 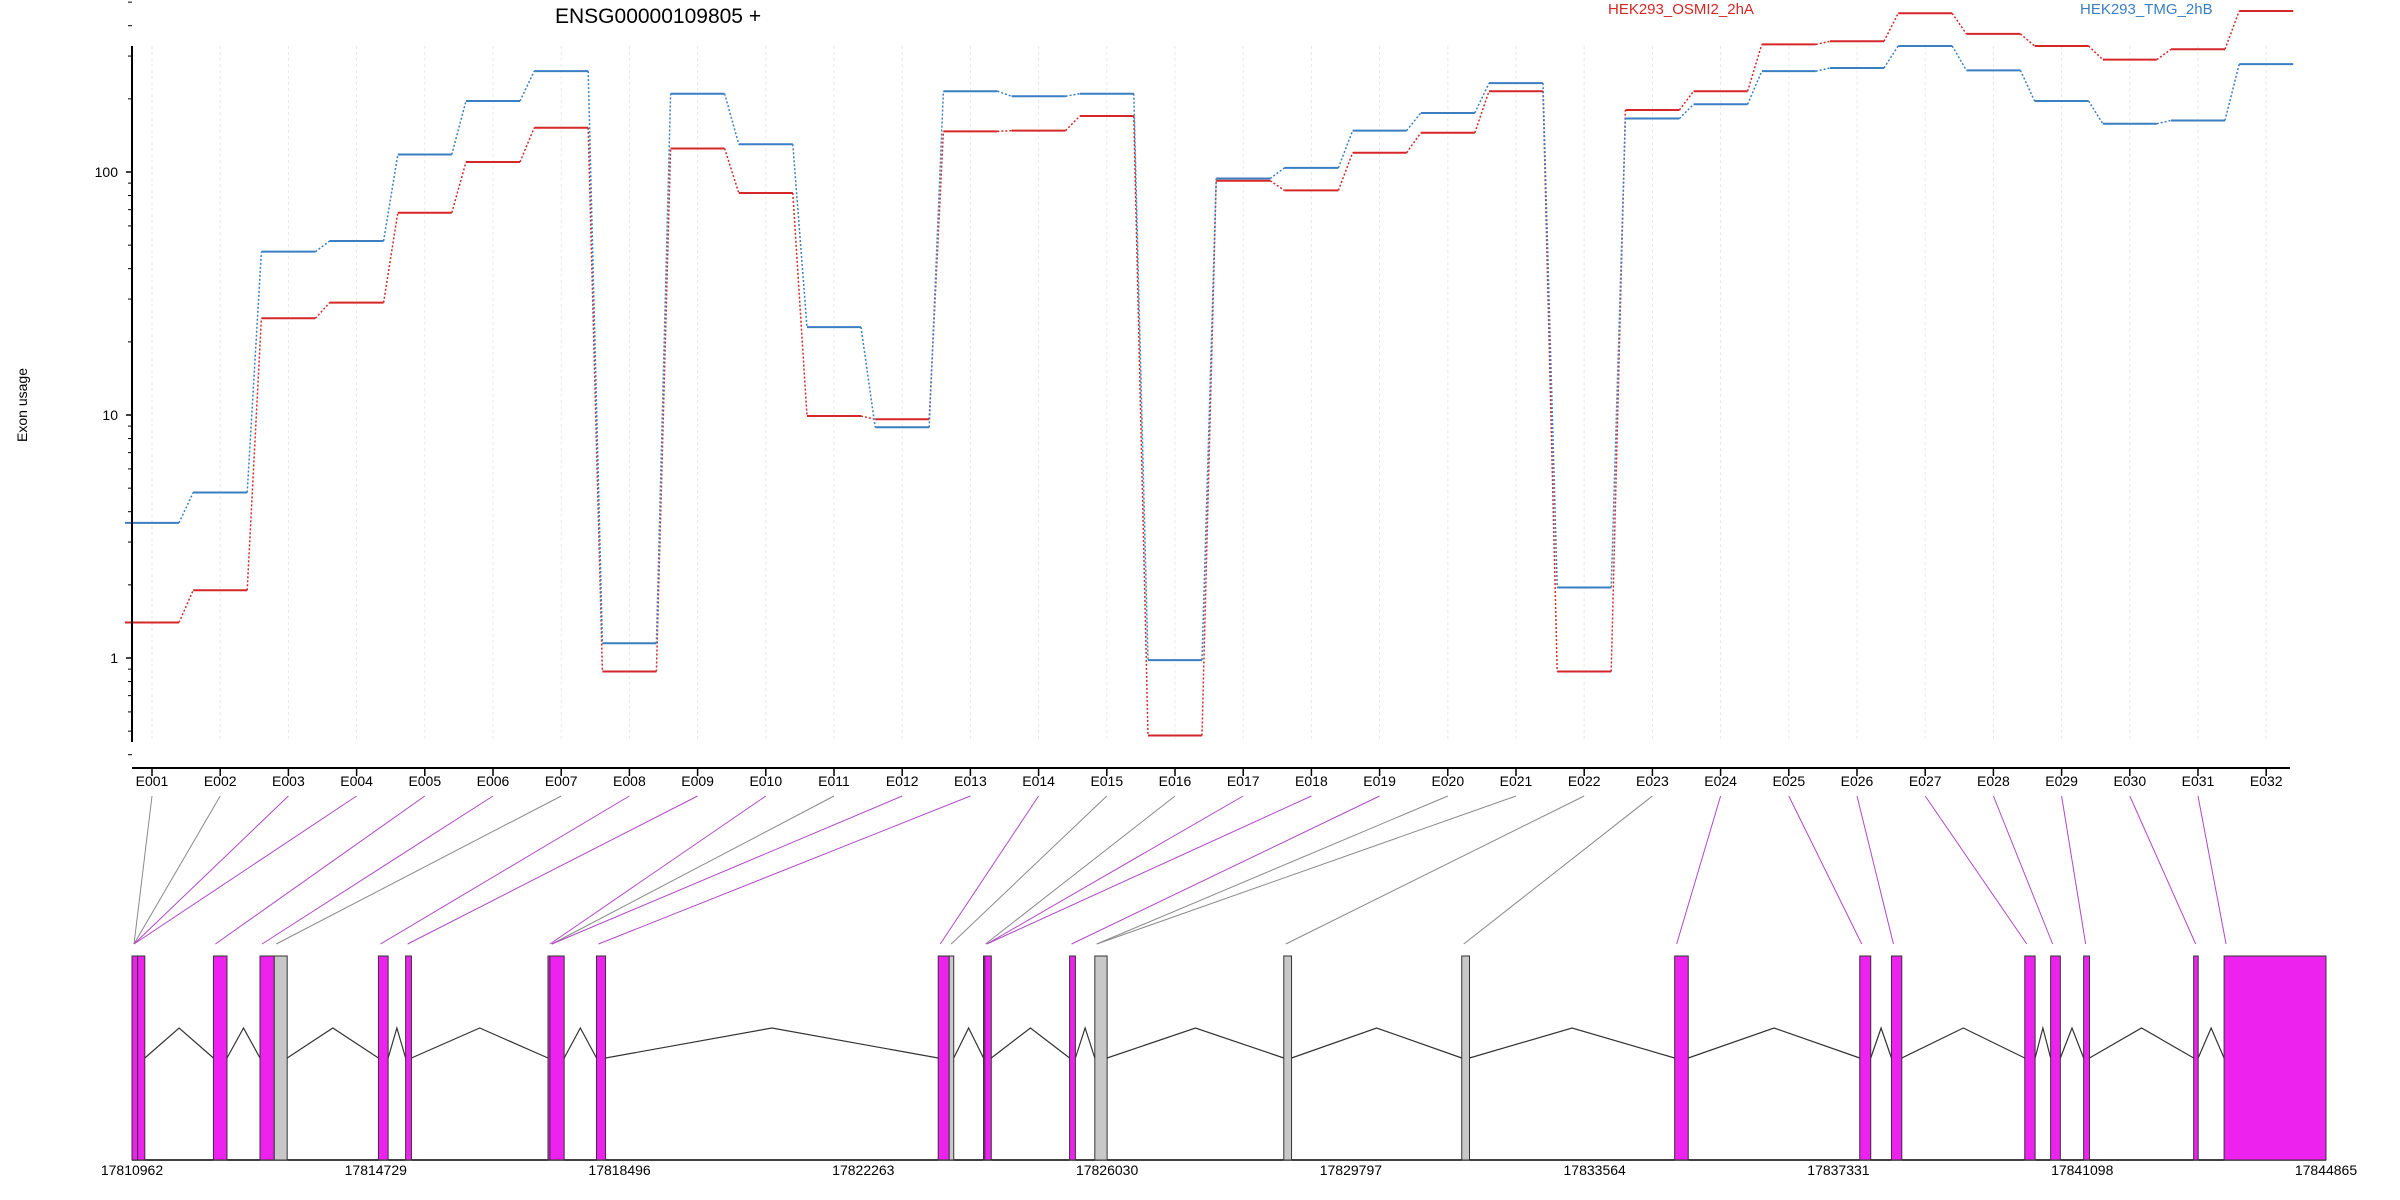 I want to click on x-tick-label: E001, so click(x=152, y=781).